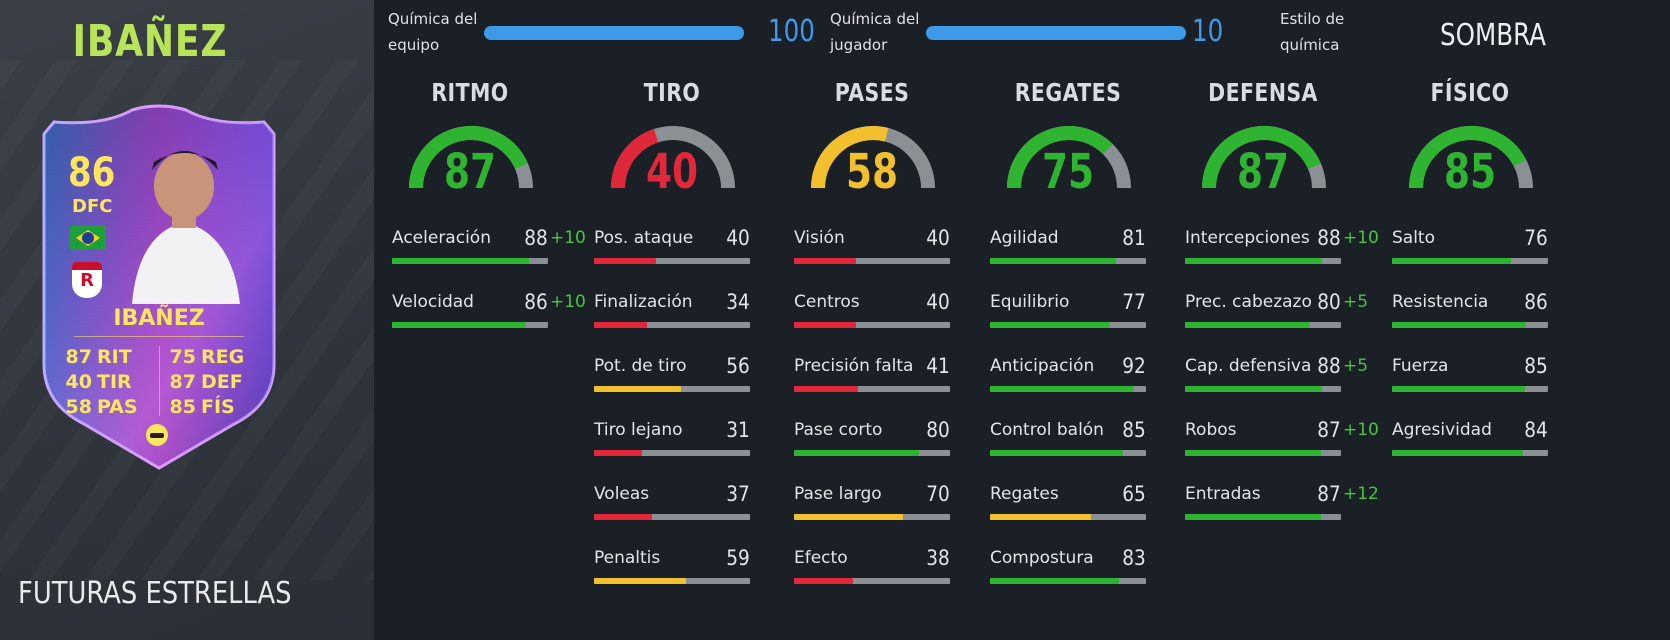  What do you see at coordinates (101, 407) in the screenshot?
I see `card-stat: 58 PAS` at bounding box center [101, 407].